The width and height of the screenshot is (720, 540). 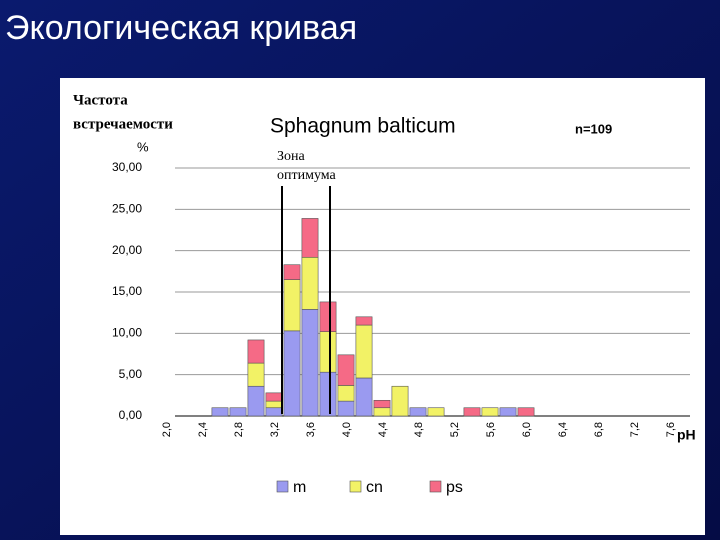 I want to click on y-label: %, so click(x=143, y=146).